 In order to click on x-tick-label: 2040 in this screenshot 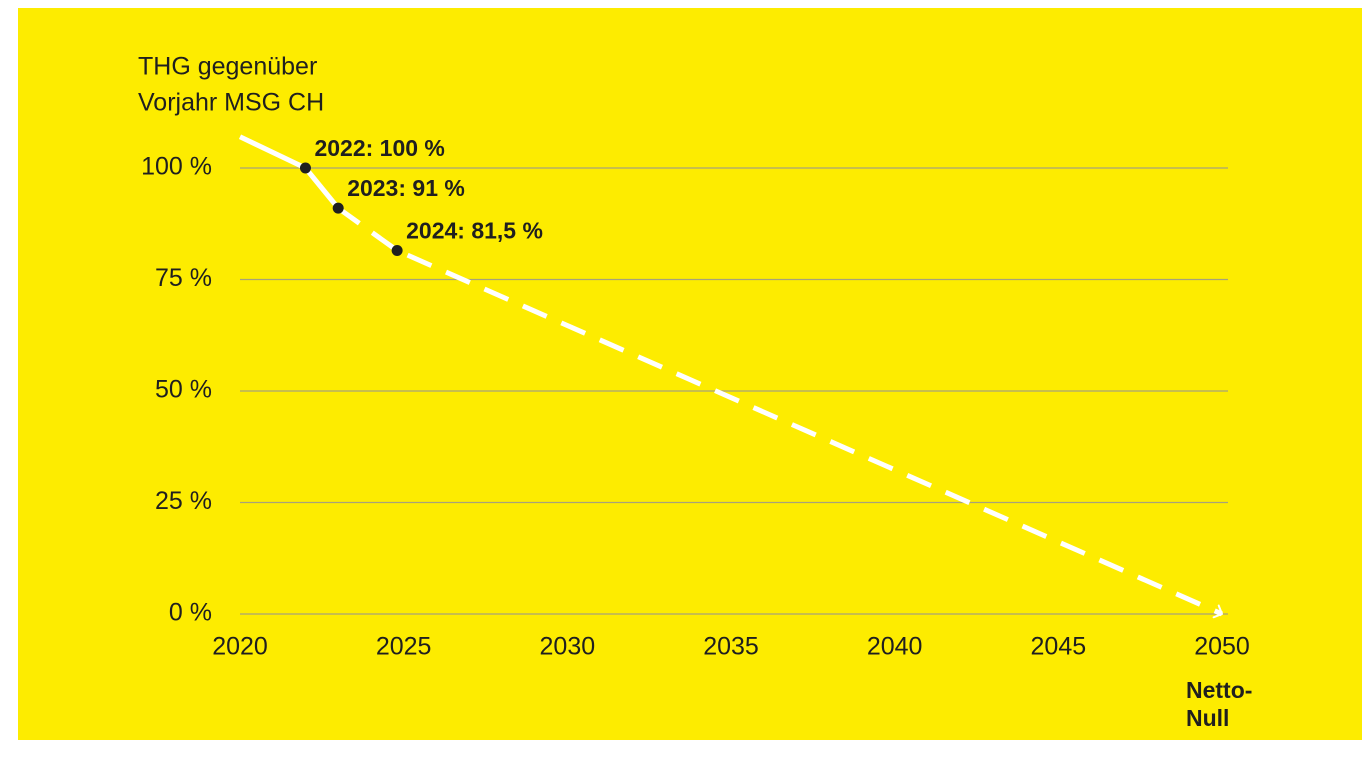, I will do `click(895, 647)`.